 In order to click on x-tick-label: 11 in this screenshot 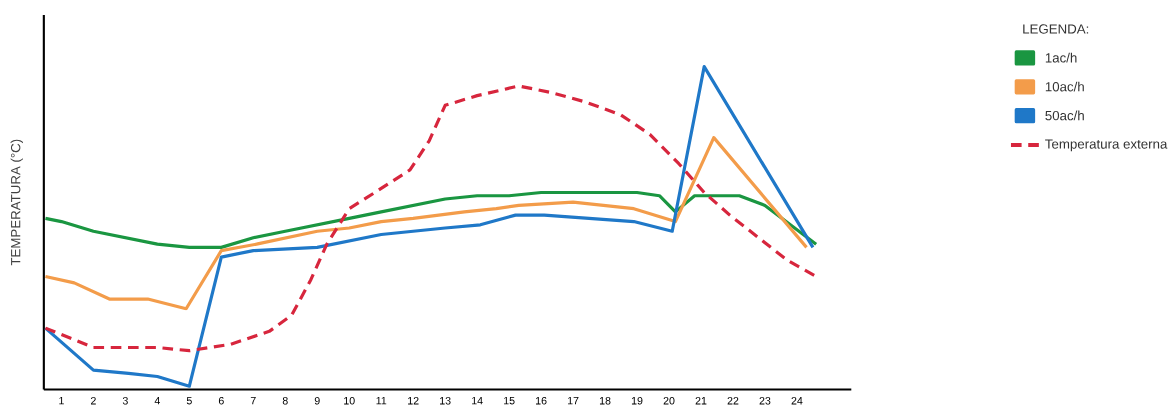, I will do `click(381, 400)`.